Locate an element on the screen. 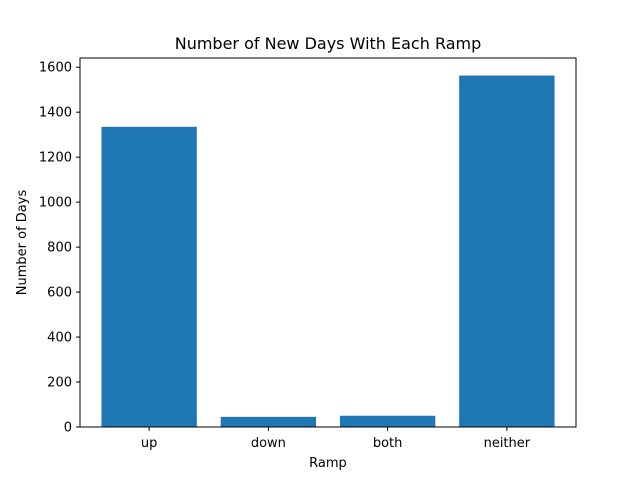 Image resolution: width=640 pixels, height=480 pixels. y-tick-label: 1200 is located at coordinates (55, 158).